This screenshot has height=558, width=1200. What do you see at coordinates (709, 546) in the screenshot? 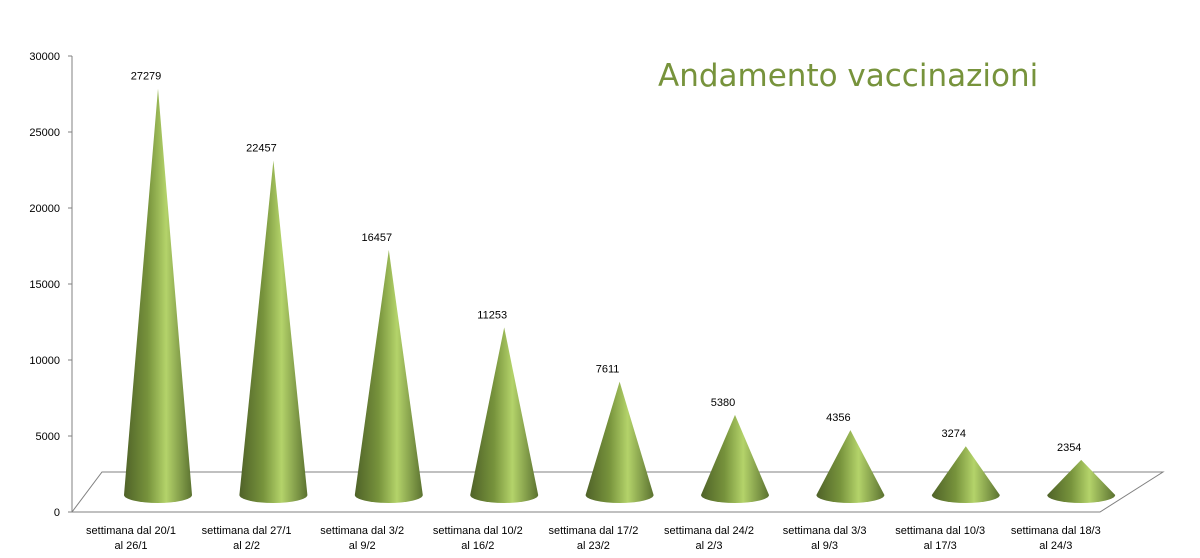
I see `category-label: al 2/3` at bounding box center [709, 546].